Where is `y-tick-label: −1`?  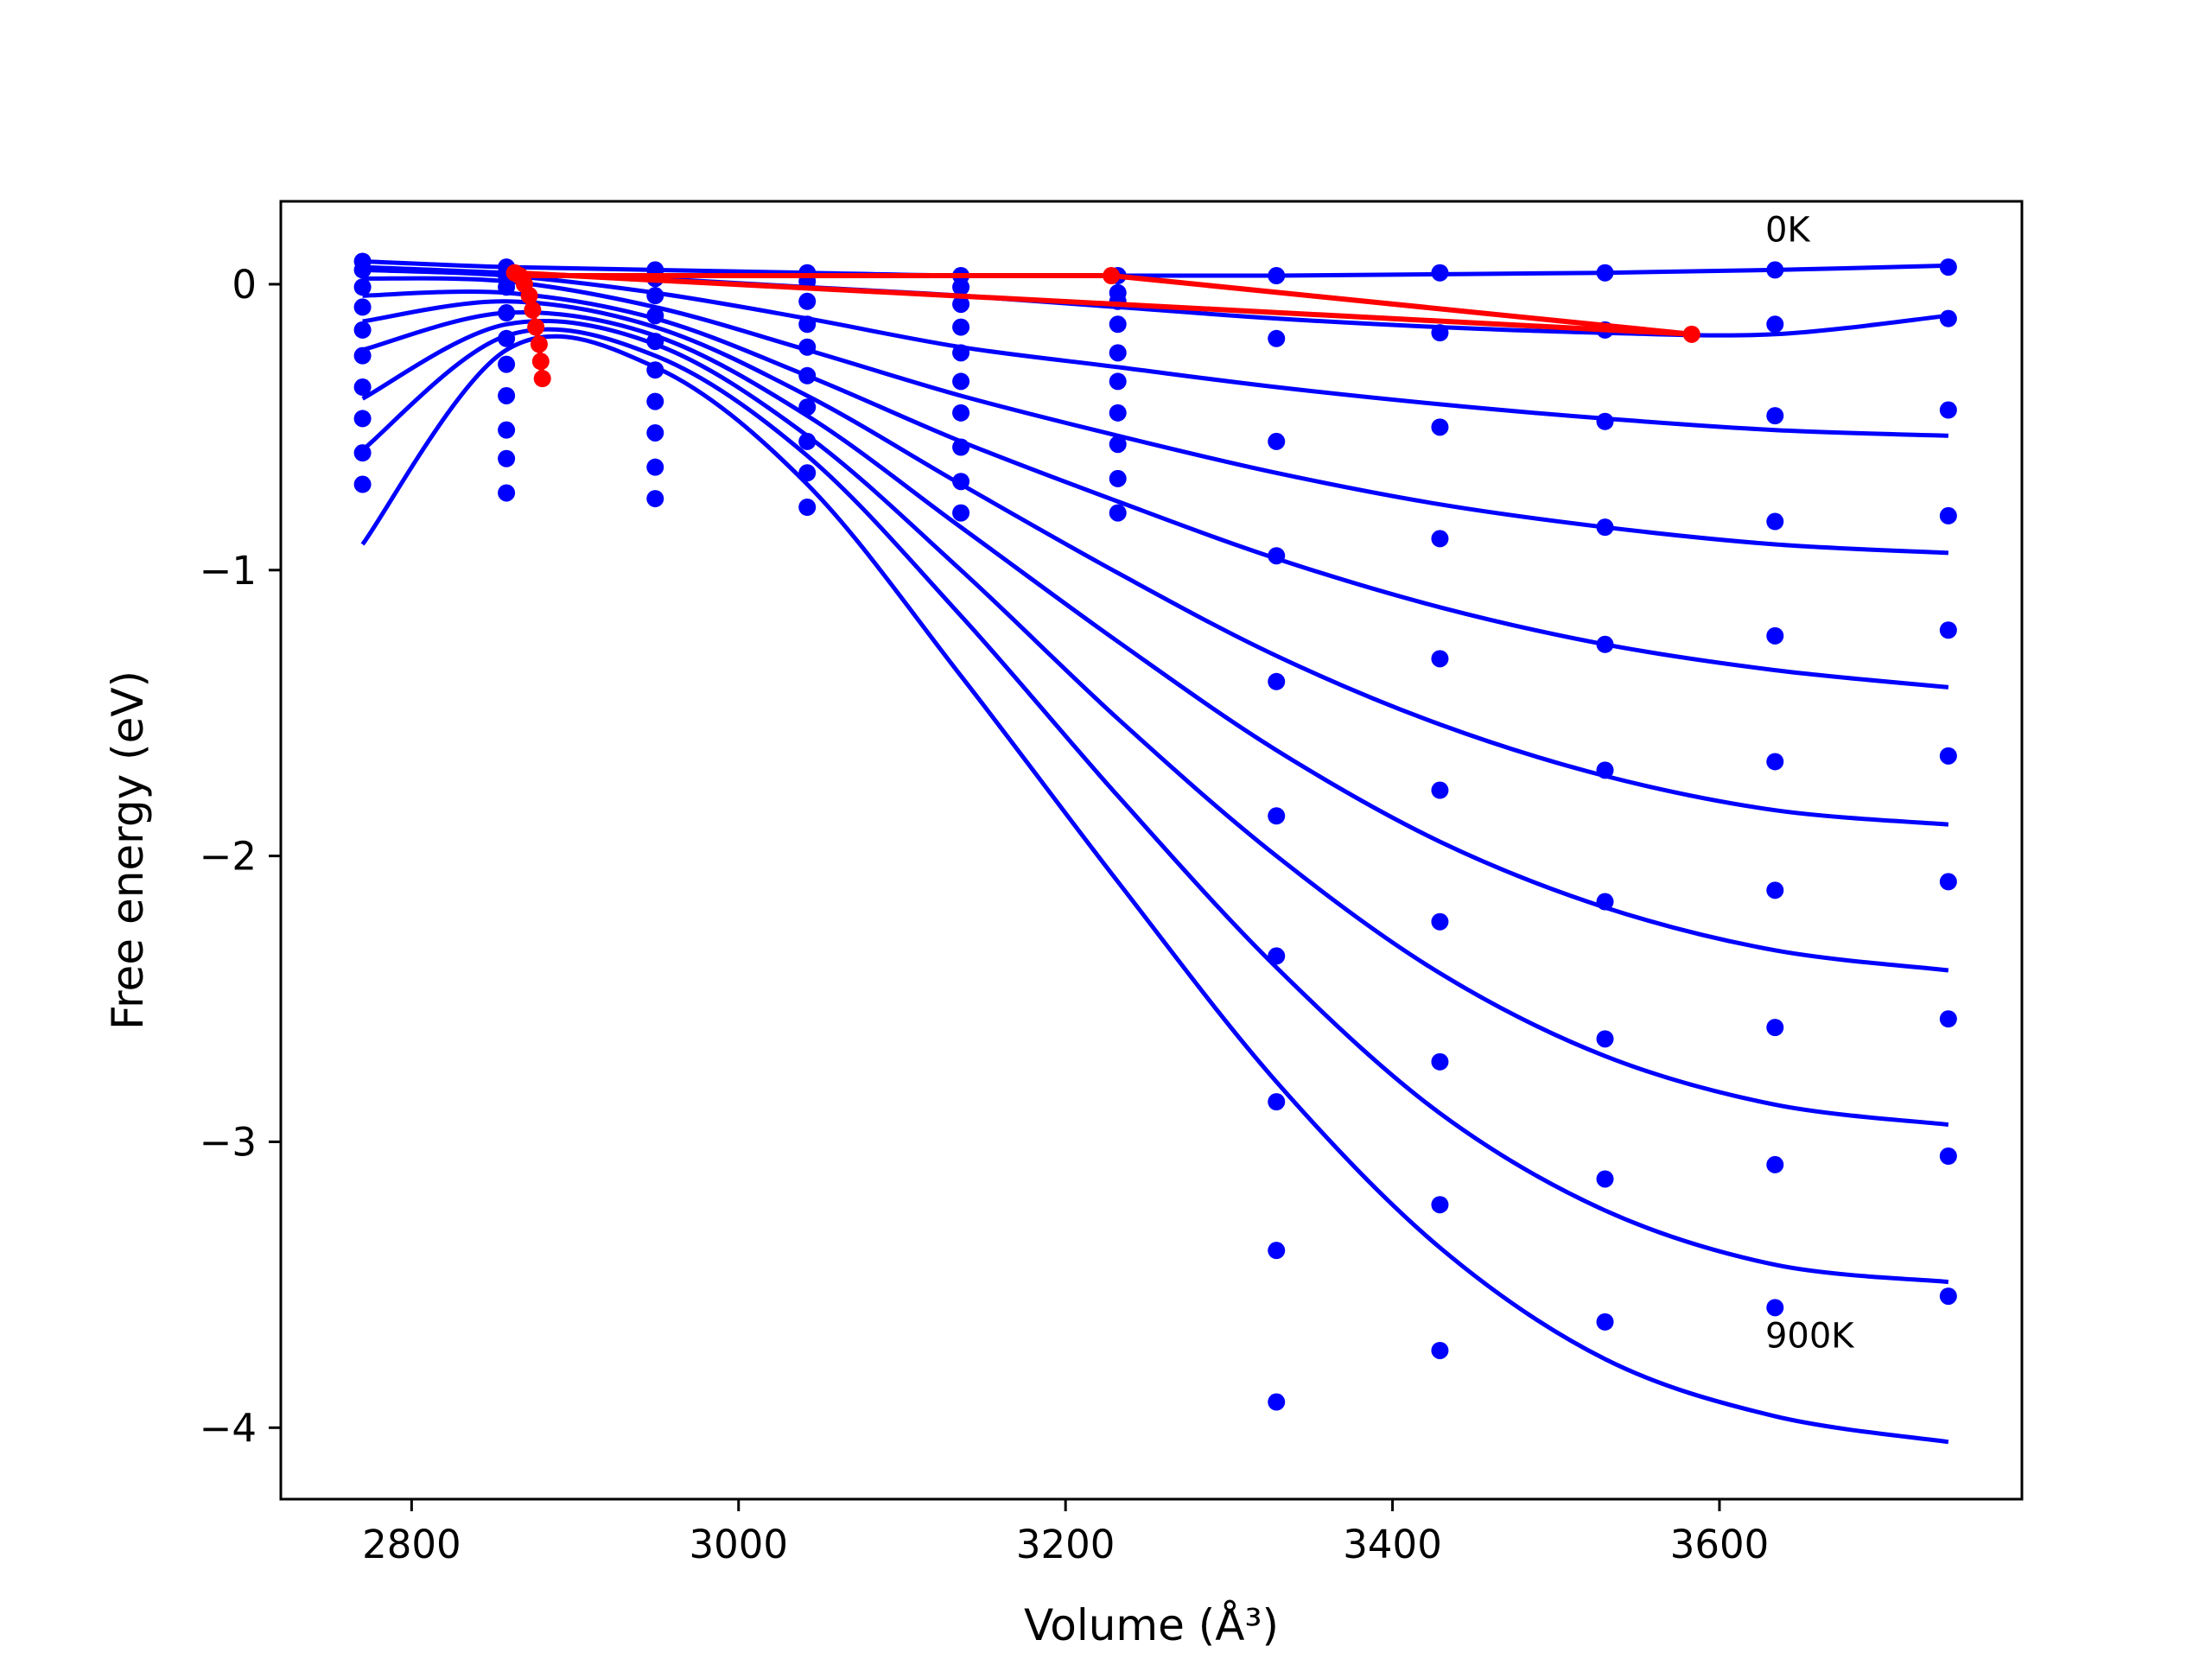 y-tick-label: −1 is located at coordinates (229, 571).